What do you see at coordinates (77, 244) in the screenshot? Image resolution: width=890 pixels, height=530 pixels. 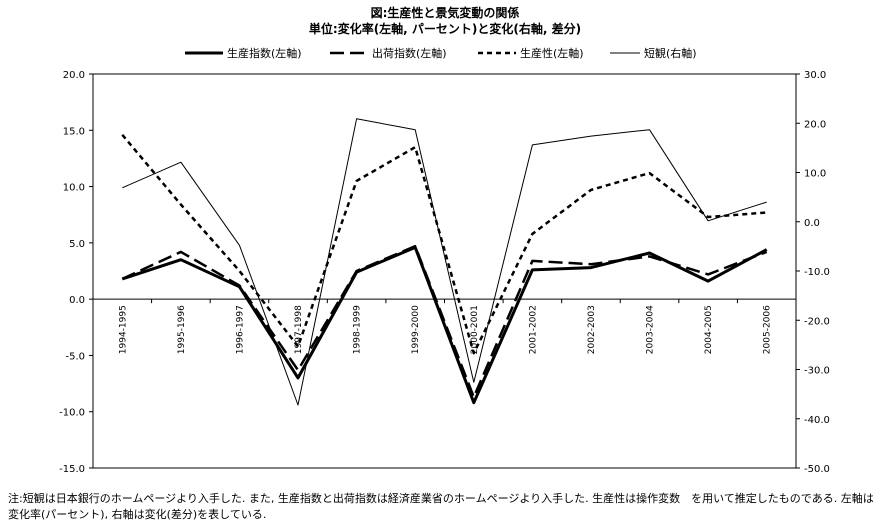 I see `left-tick-label: 5.0` at bounding box center [77, 244].